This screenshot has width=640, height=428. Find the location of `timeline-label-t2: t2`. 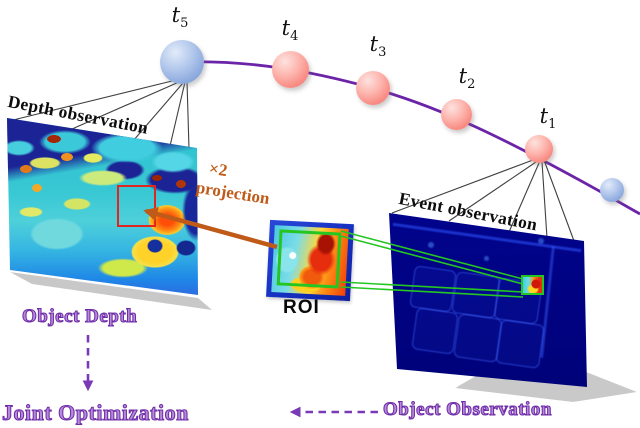

timeline-label-t2: t2 is located at coordinates (467, 78).